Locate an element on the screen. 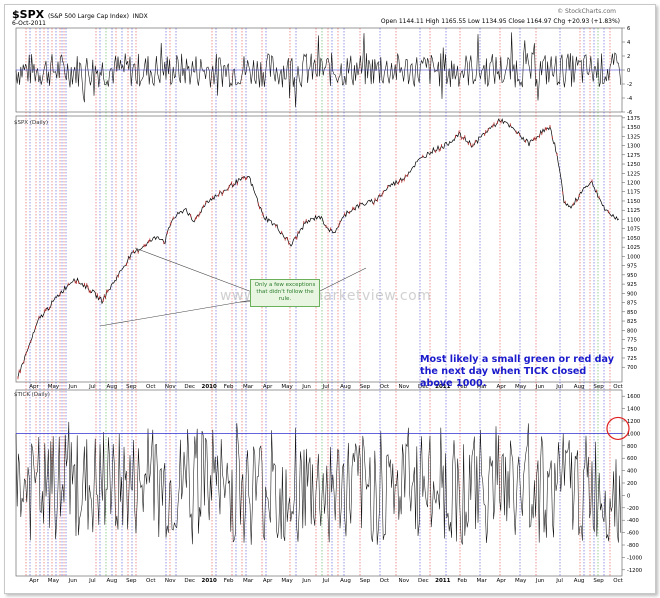  chart-date: 6-Oct-2011 is located at coordinates (29, 23).